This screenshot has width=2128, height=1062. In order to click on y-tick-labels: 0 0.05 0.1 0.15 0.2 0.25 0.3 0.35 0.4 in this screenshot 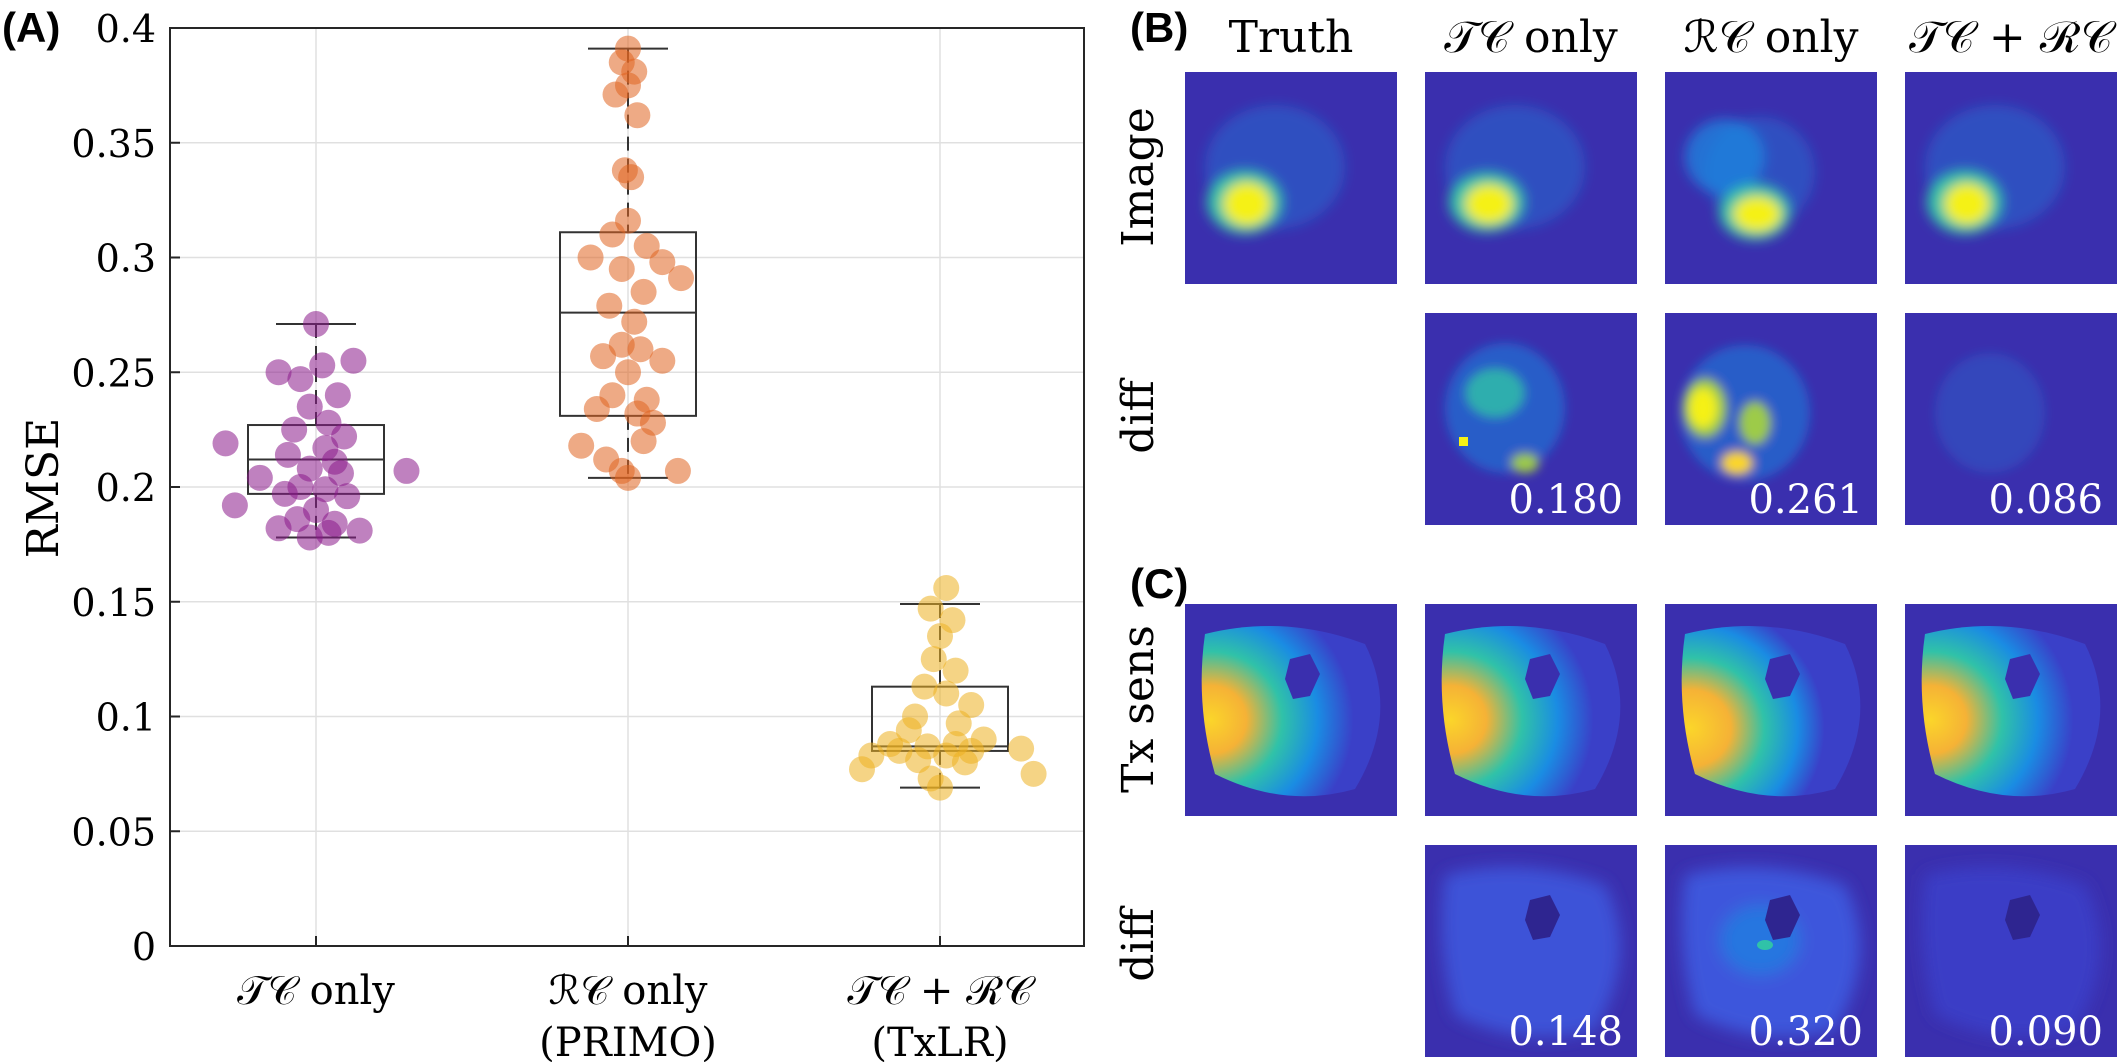, I will do `click(113, 488)`.